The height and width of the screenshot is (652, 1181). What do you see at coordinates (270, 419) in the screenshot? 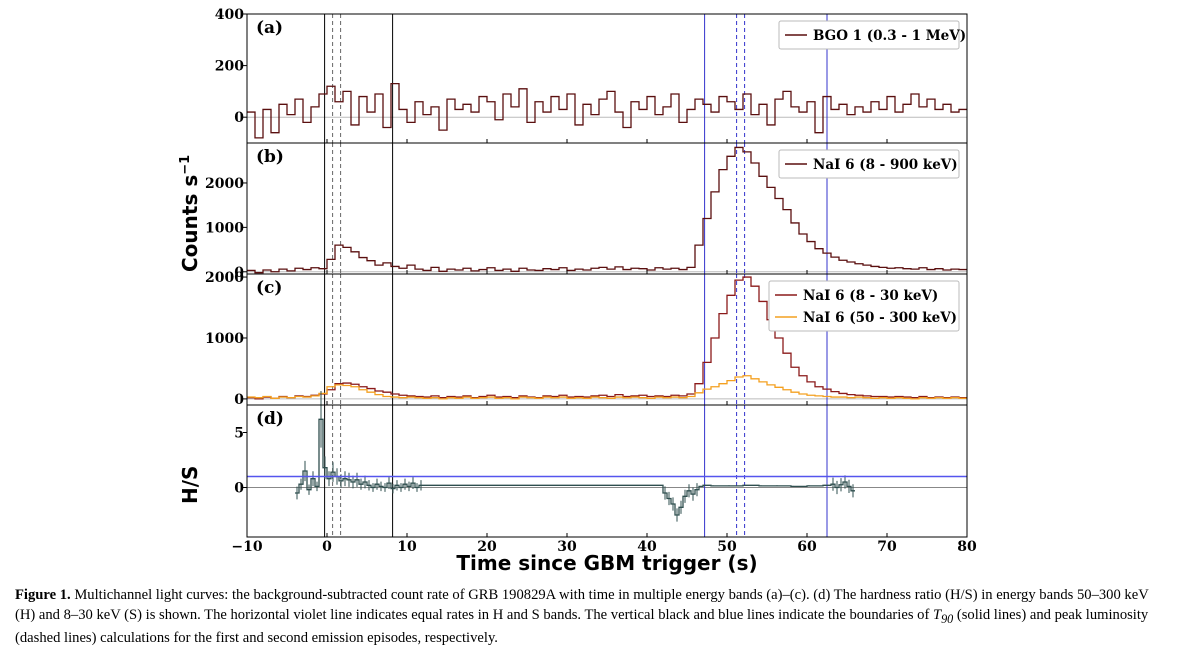
I see `panel-label: (d)` at bounding box center [270, 419].